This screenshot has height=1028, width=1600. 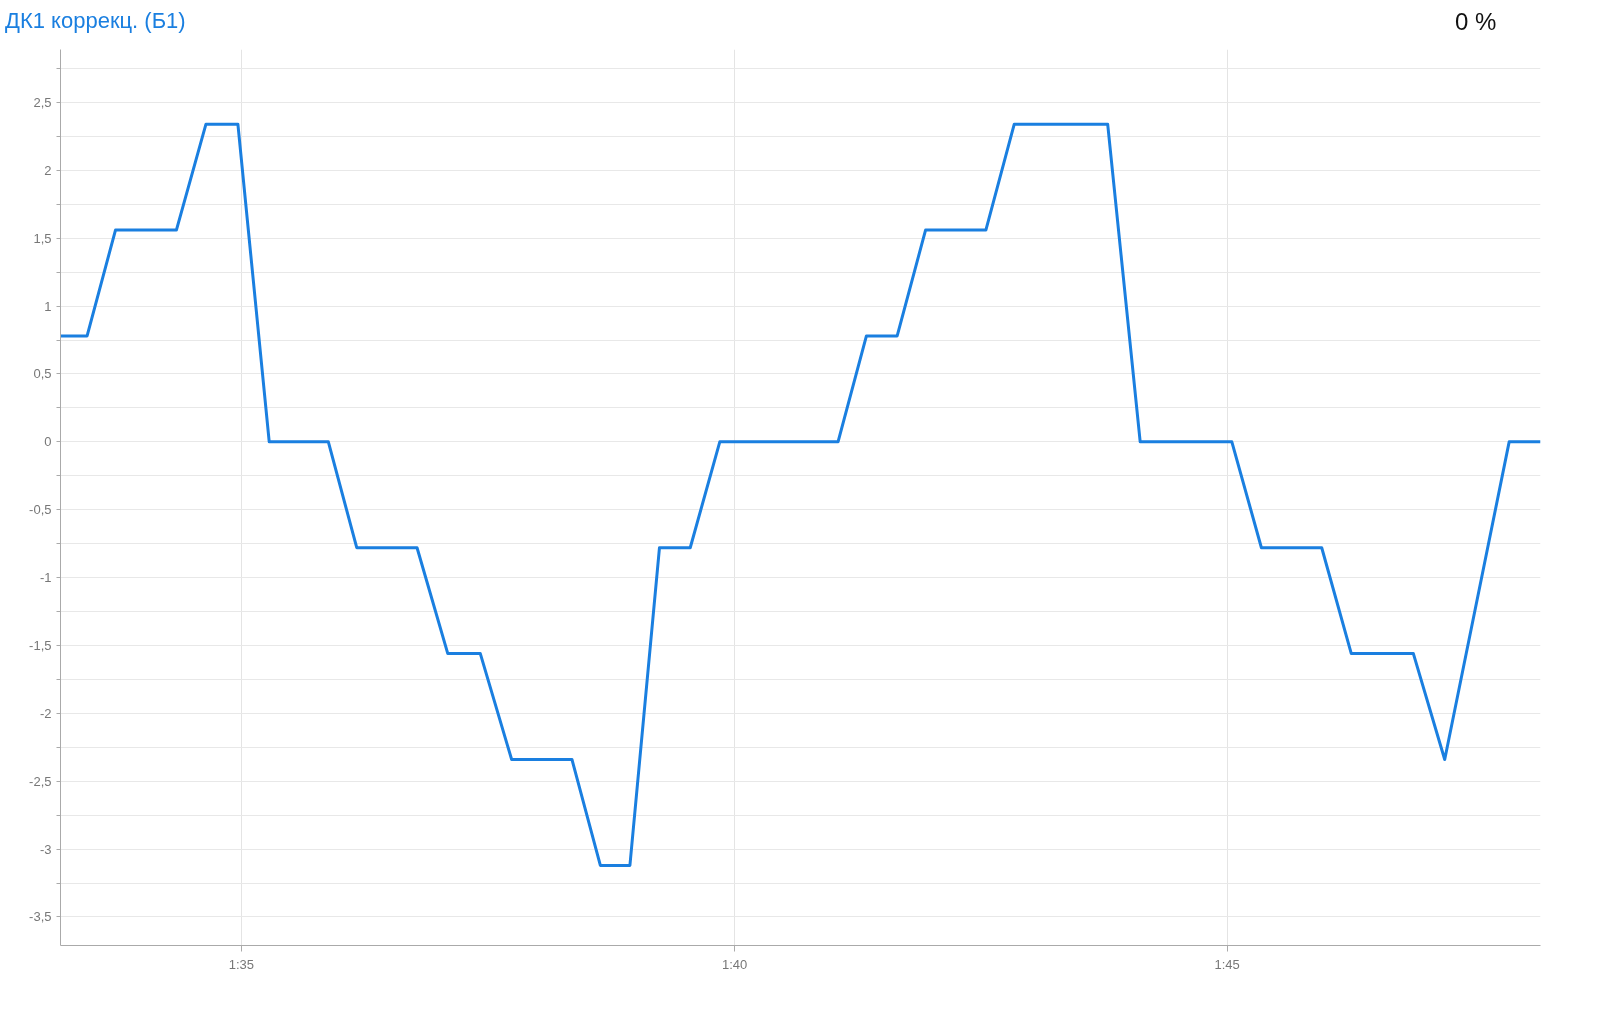 I want to click on x-tick-label: 1:40, so click(x=734, y=964).